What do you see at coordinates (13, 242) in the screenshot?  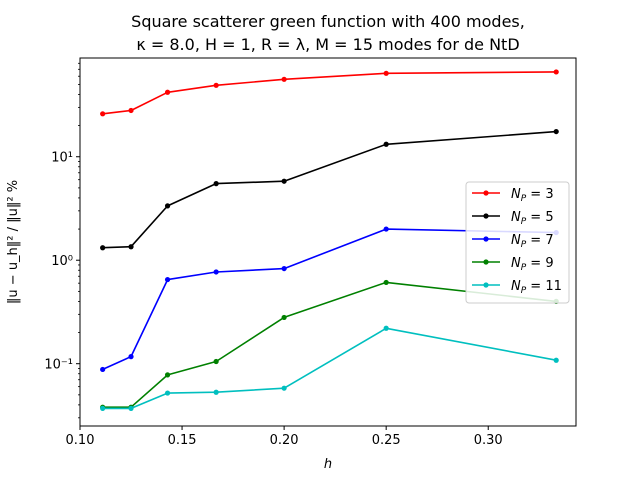 I see `y-axis-label: ‖u − u_h‖² / ‖u‖² %` at bounding box center [13, 242].